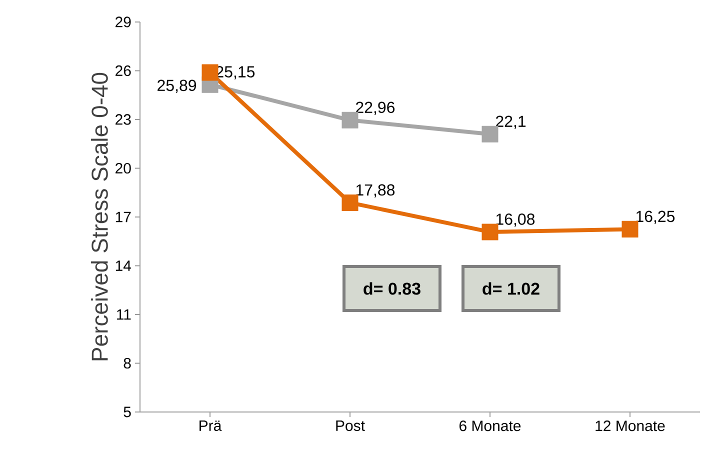 This screenshot has height=459, width=701. What do you see at coordinates (124, 265) in the screenshot?
I see `y-tick-label: 14` at bounding box center [124, 265].